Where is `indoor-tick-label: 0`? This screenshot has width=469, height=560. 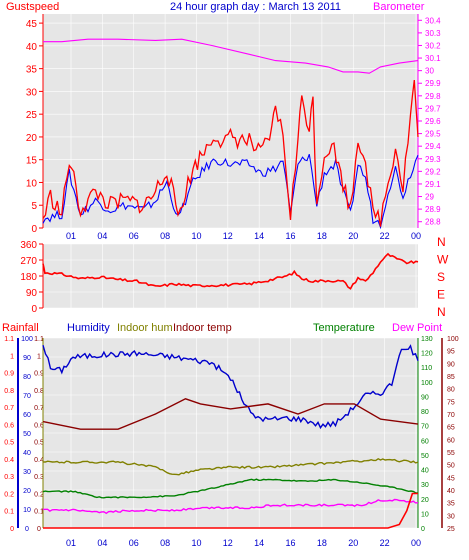
indoor-tick-label: 0 is located at coordinates (39, 529).